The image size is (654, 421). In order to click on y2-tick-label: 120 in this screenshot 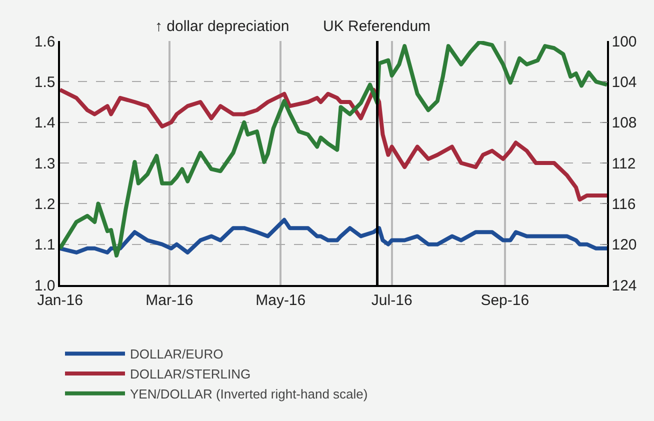, I will do `click(624, 245)`.